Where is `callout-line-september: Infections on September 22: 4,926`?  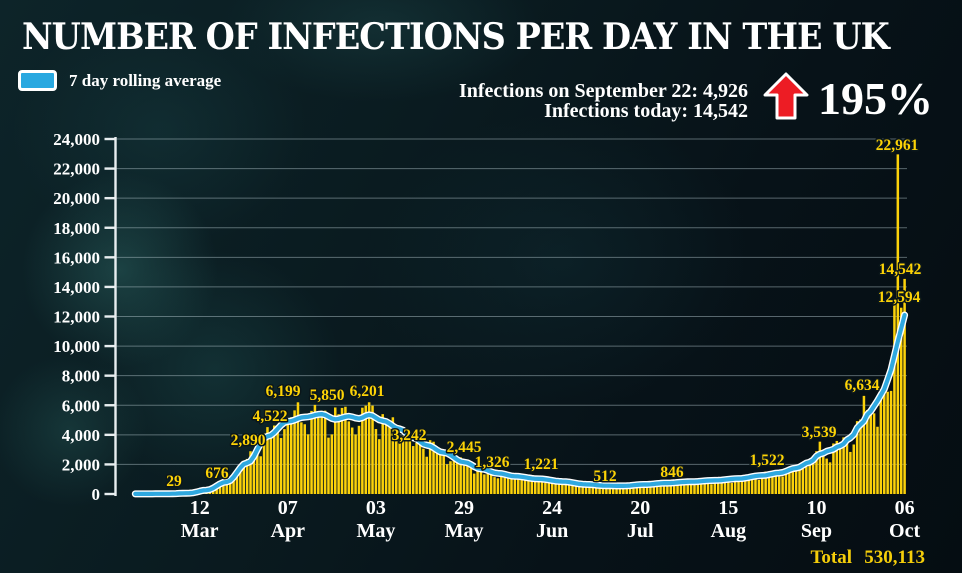
callout-line-september: Infections on September 22: 4,926 is located at coordinates (603, 91).